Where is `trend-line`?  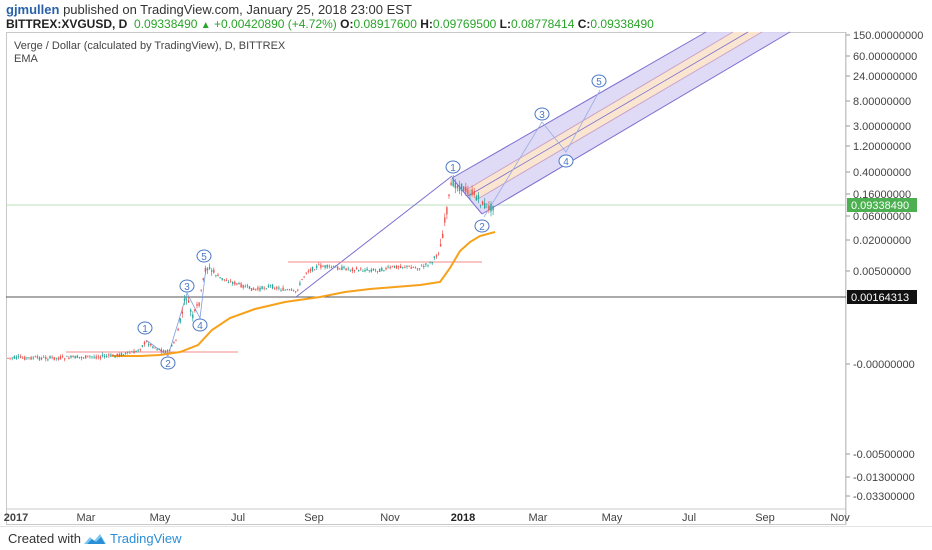
trend-line is located at coordinates (374, 236).